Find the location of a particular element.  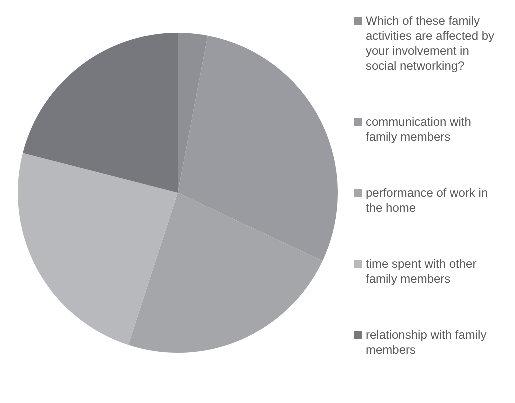

legend-label: performance of work in the home is located at coordinates (428, 201).